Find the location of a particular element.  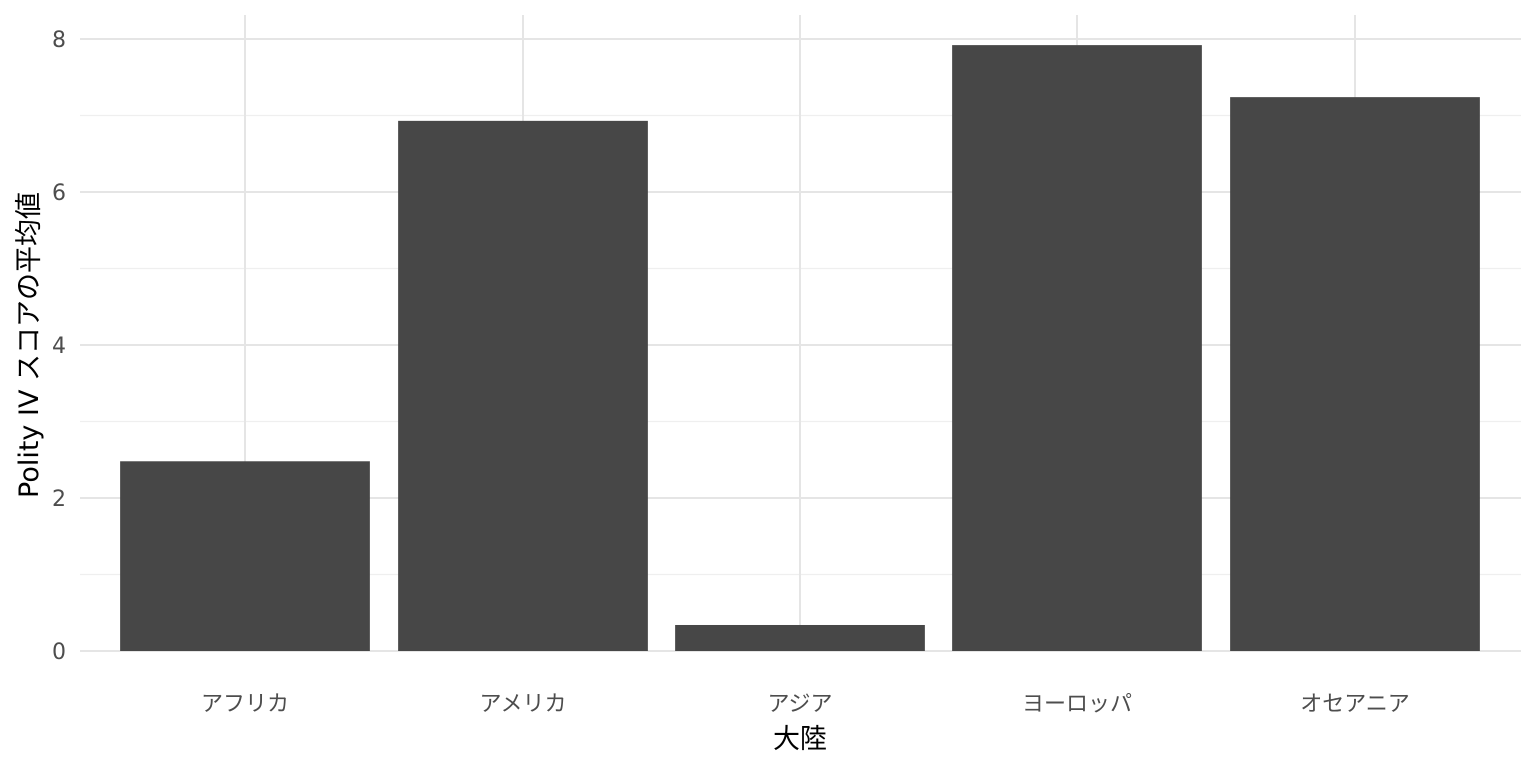

x-tick-label: ヨーロッパ is located at coordinates (1077, 704).